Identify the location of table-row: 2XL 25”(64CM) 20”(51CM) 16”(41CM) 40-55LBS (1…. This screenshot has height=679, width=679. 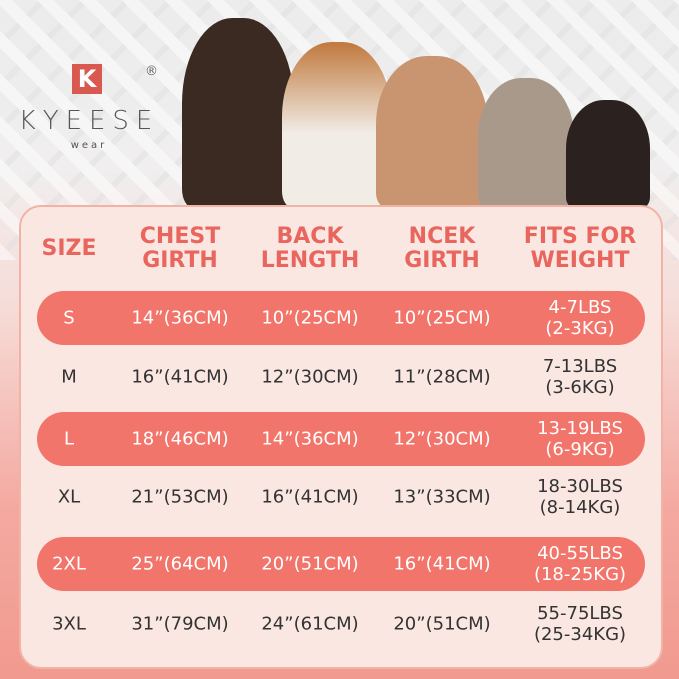
(341, 564).